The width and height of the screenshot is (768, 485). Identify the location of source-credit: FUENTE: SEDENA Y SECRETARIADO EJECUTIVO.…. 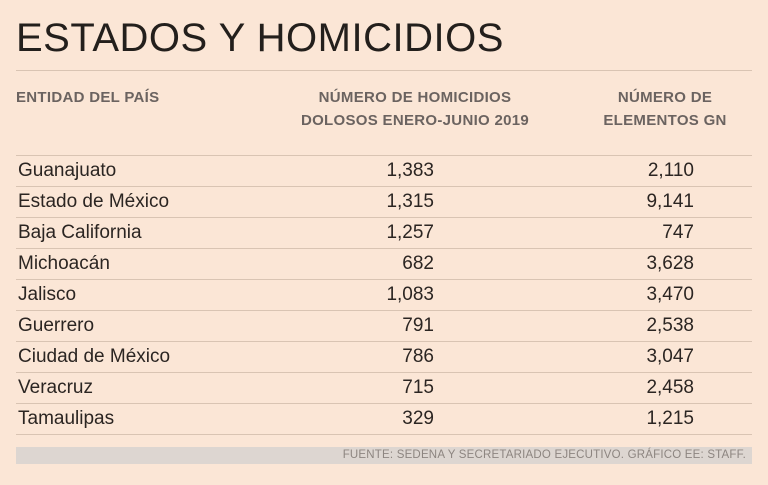
(384, 455).